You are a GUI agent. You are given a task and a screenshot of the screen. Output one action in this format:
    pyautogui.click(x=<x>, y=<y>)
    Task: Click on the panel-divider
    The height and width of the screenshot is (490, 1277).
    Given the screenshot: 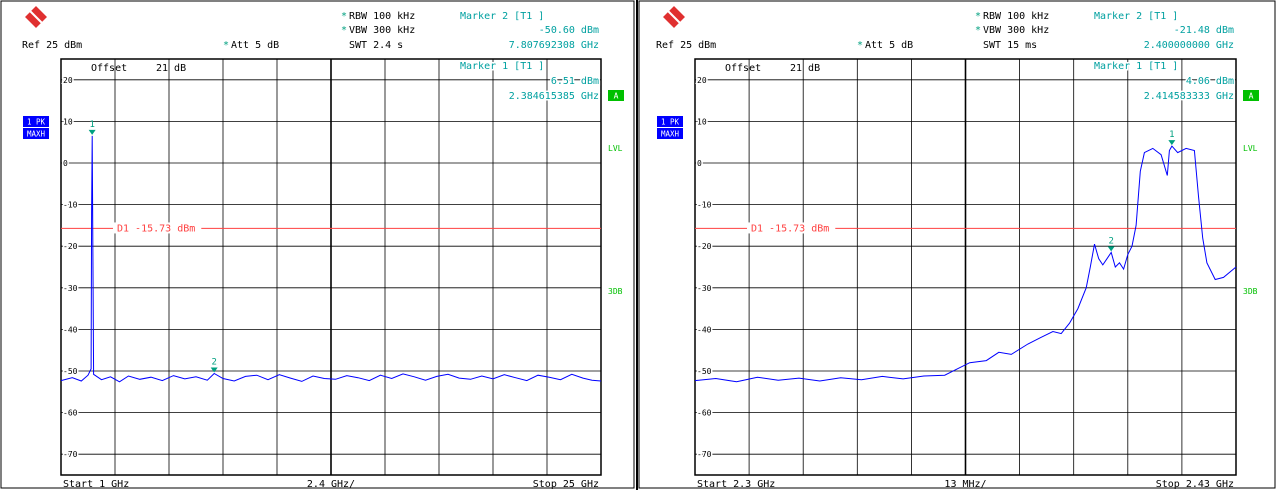 What is the action you would take?
    pyautogui.click(x=637, y=245)
    